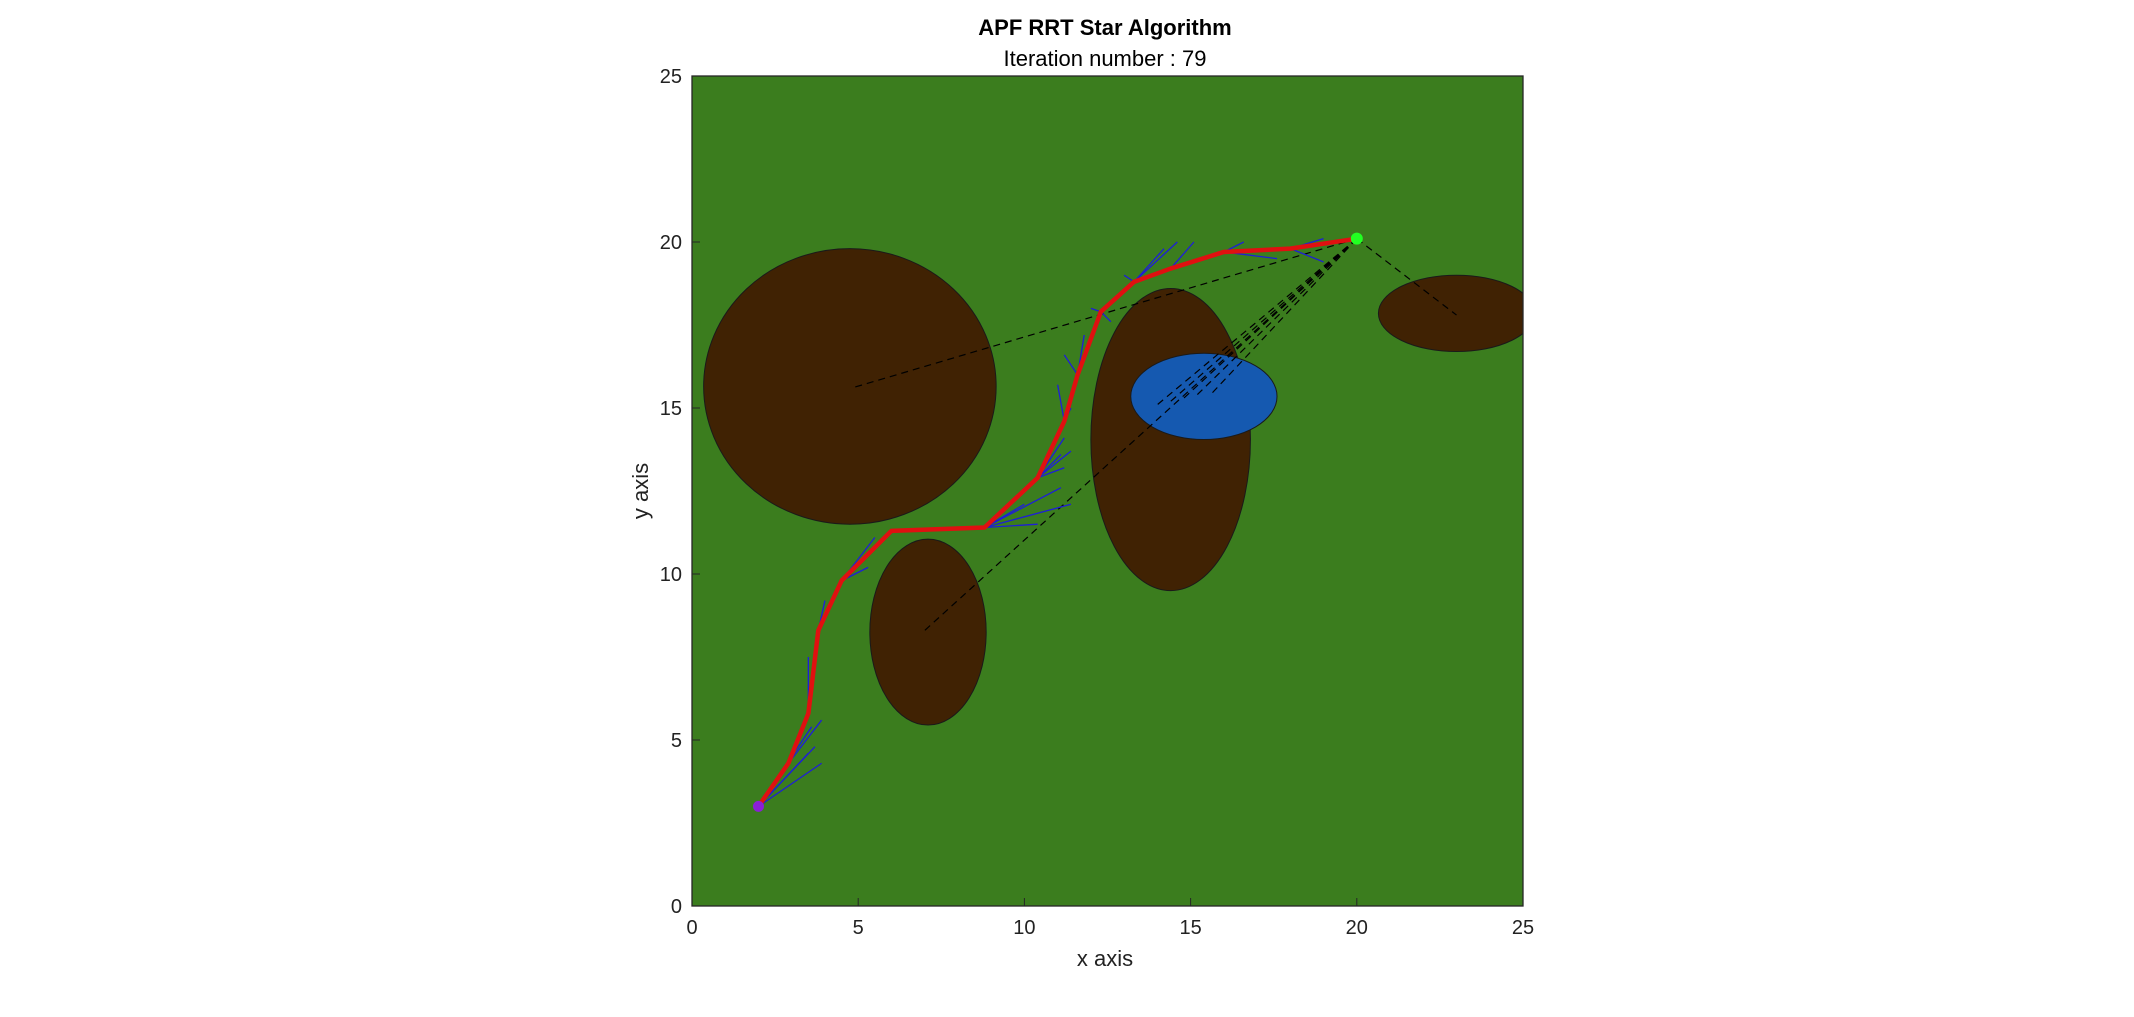  What do you see at coordinates (671, 77) in the screenshot?
I see `y-tick-label-5: 25` at bounding box center [671, 77].